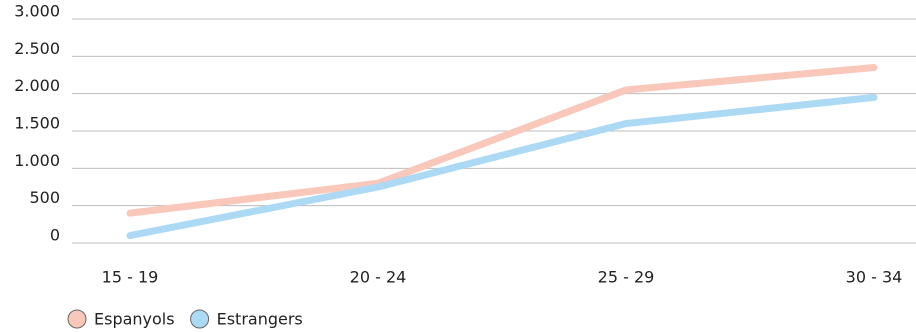 Image resolution: width=916 pixels, height=332 pixels. What do you see at coordinates (37, 160) in the screenshot?
I see `y-tick-label: 1.000` at bounding box center [37, 160].